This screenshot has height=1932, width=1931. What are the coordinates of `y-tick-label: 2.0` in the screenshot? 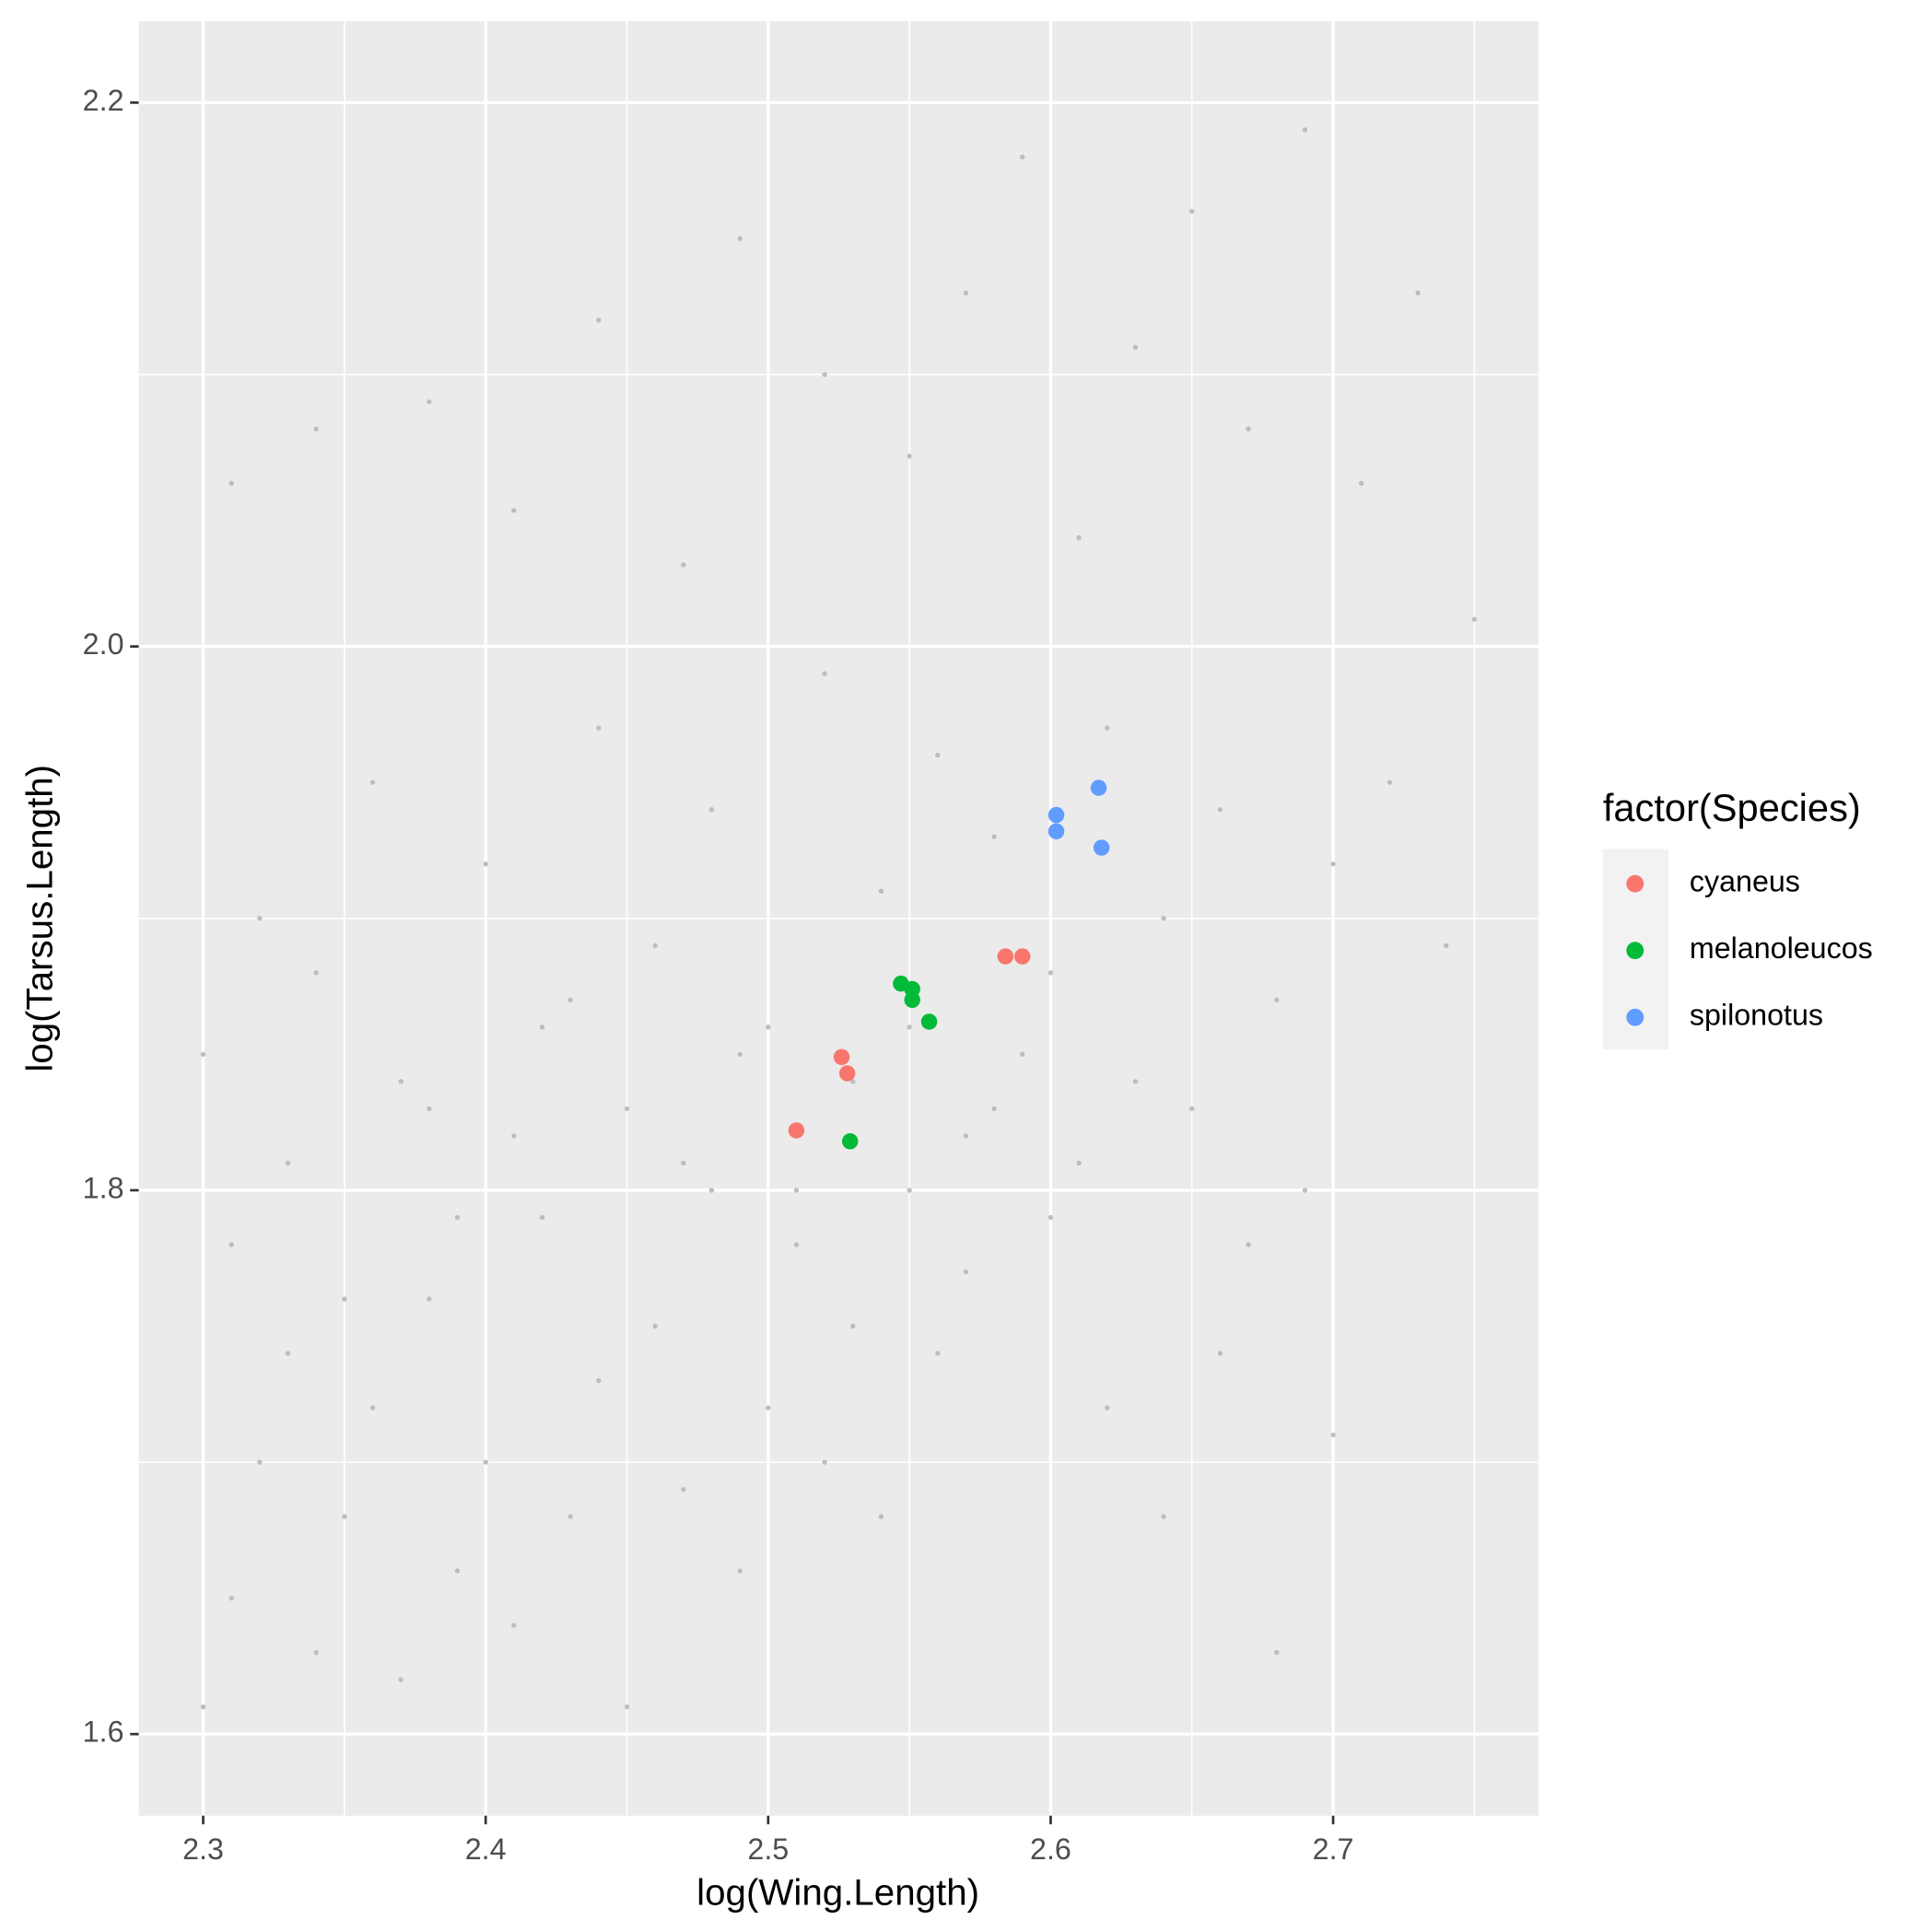 It's located at (103, 644).